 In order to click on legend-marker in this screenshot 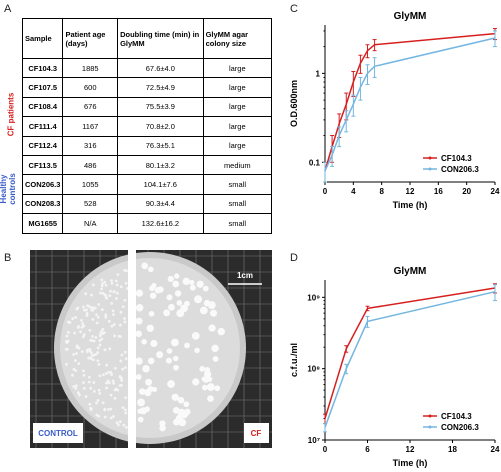, I will do `click(430, 427)`.